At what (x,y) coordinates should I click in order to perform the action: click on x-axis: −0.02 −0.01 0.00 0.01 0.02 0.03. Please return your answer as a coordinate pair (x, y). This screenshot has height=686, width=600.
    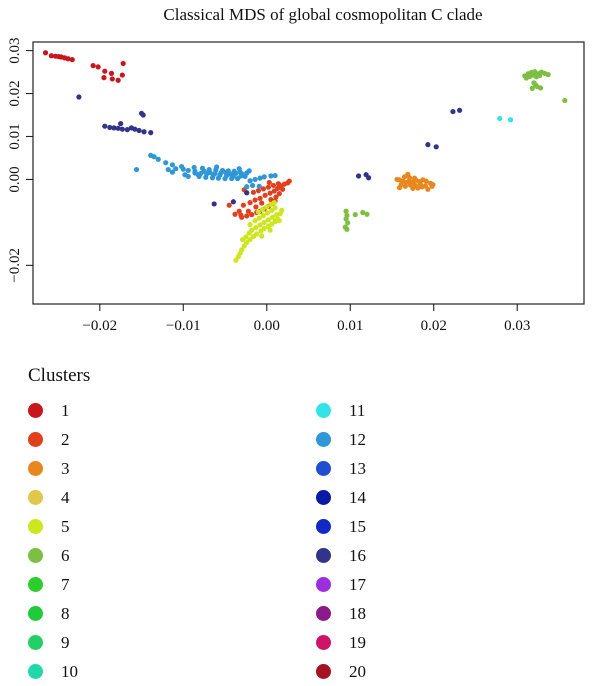
    Looking at the image, I should click on (306, 319).